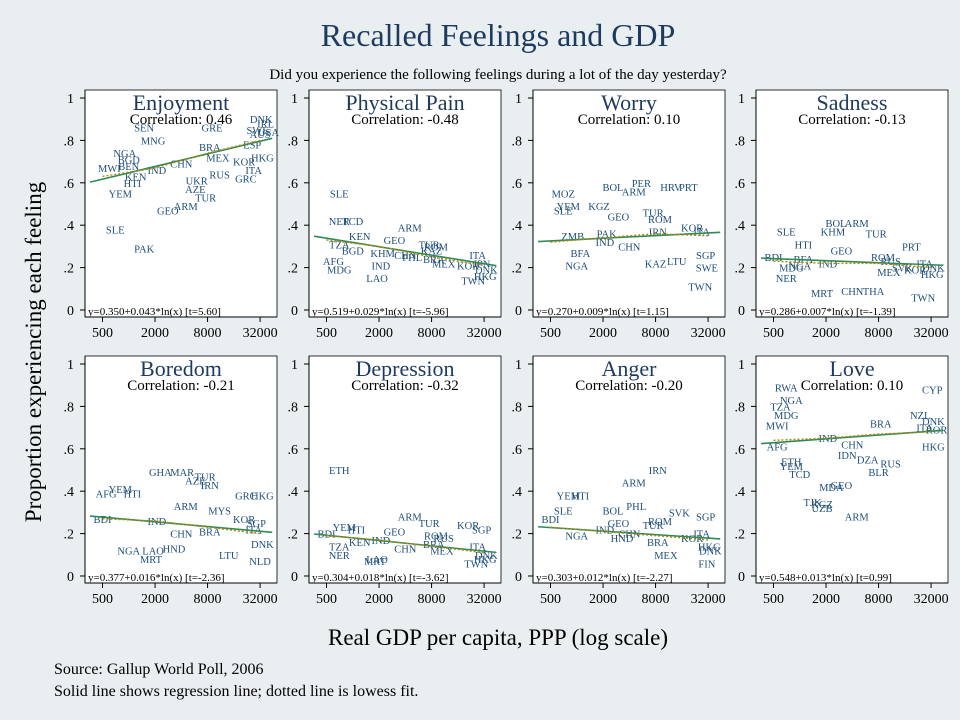 The height and width of the screenshot is (720, 960). I want to click on data-point-bfa: BFA, so click(804, 260).